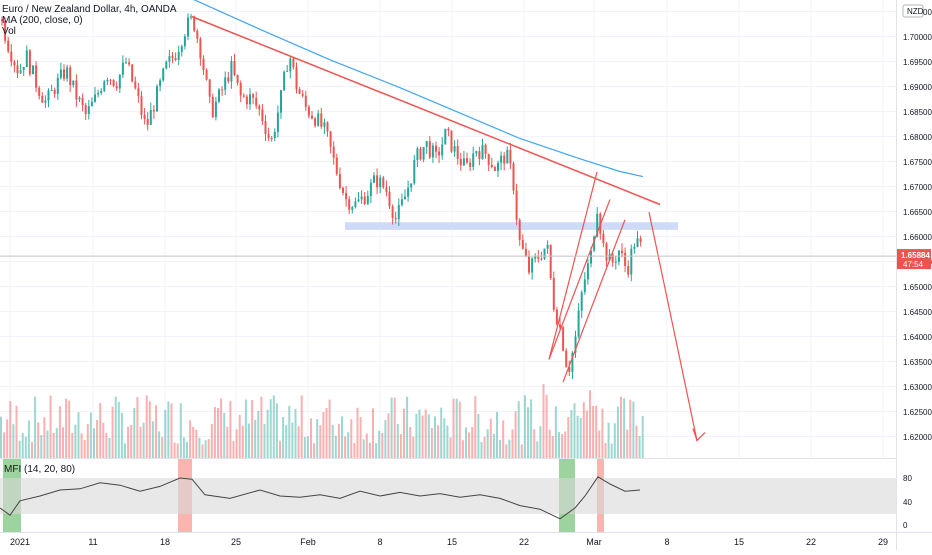  Describe the element at coordinates (42, 20) in the screenshot. I see `ma-indicator-label: MA (200, close, 0)` at that location.